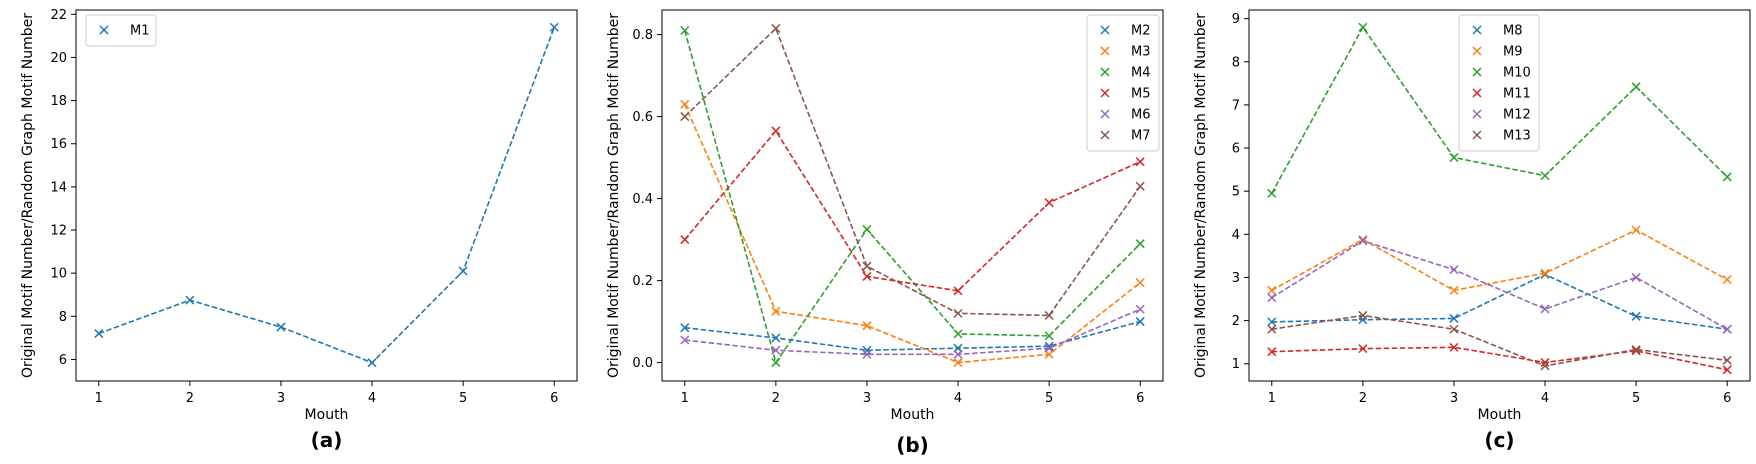 This screenshot has width=1756, height=464. I want to click on series-line-M8, so click(1499, 302).